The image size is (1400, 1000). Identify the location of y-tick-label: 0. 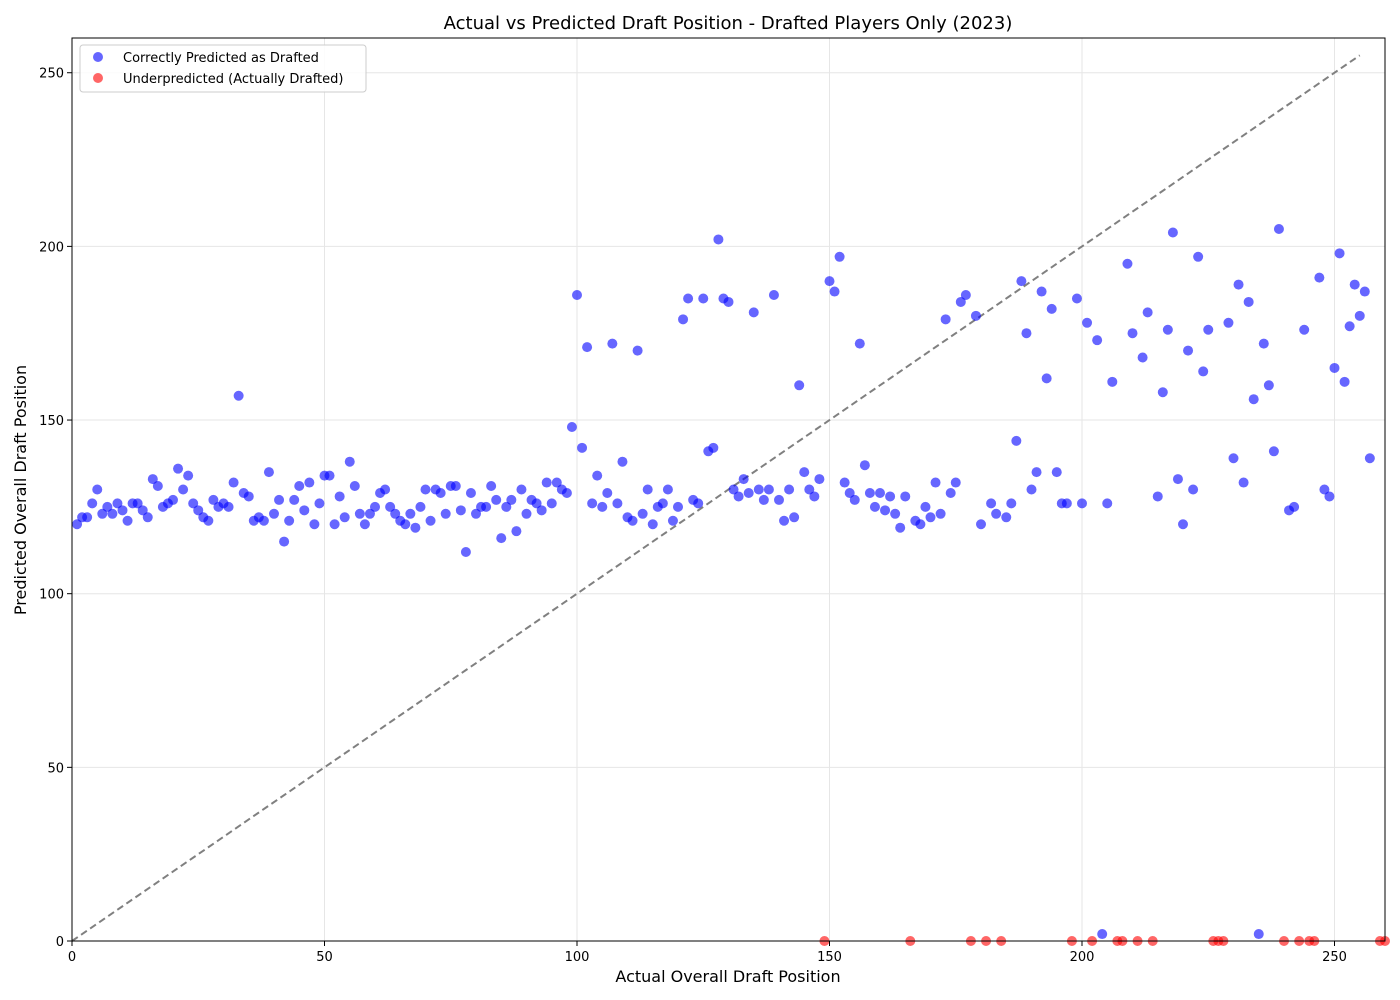
(60, 942).